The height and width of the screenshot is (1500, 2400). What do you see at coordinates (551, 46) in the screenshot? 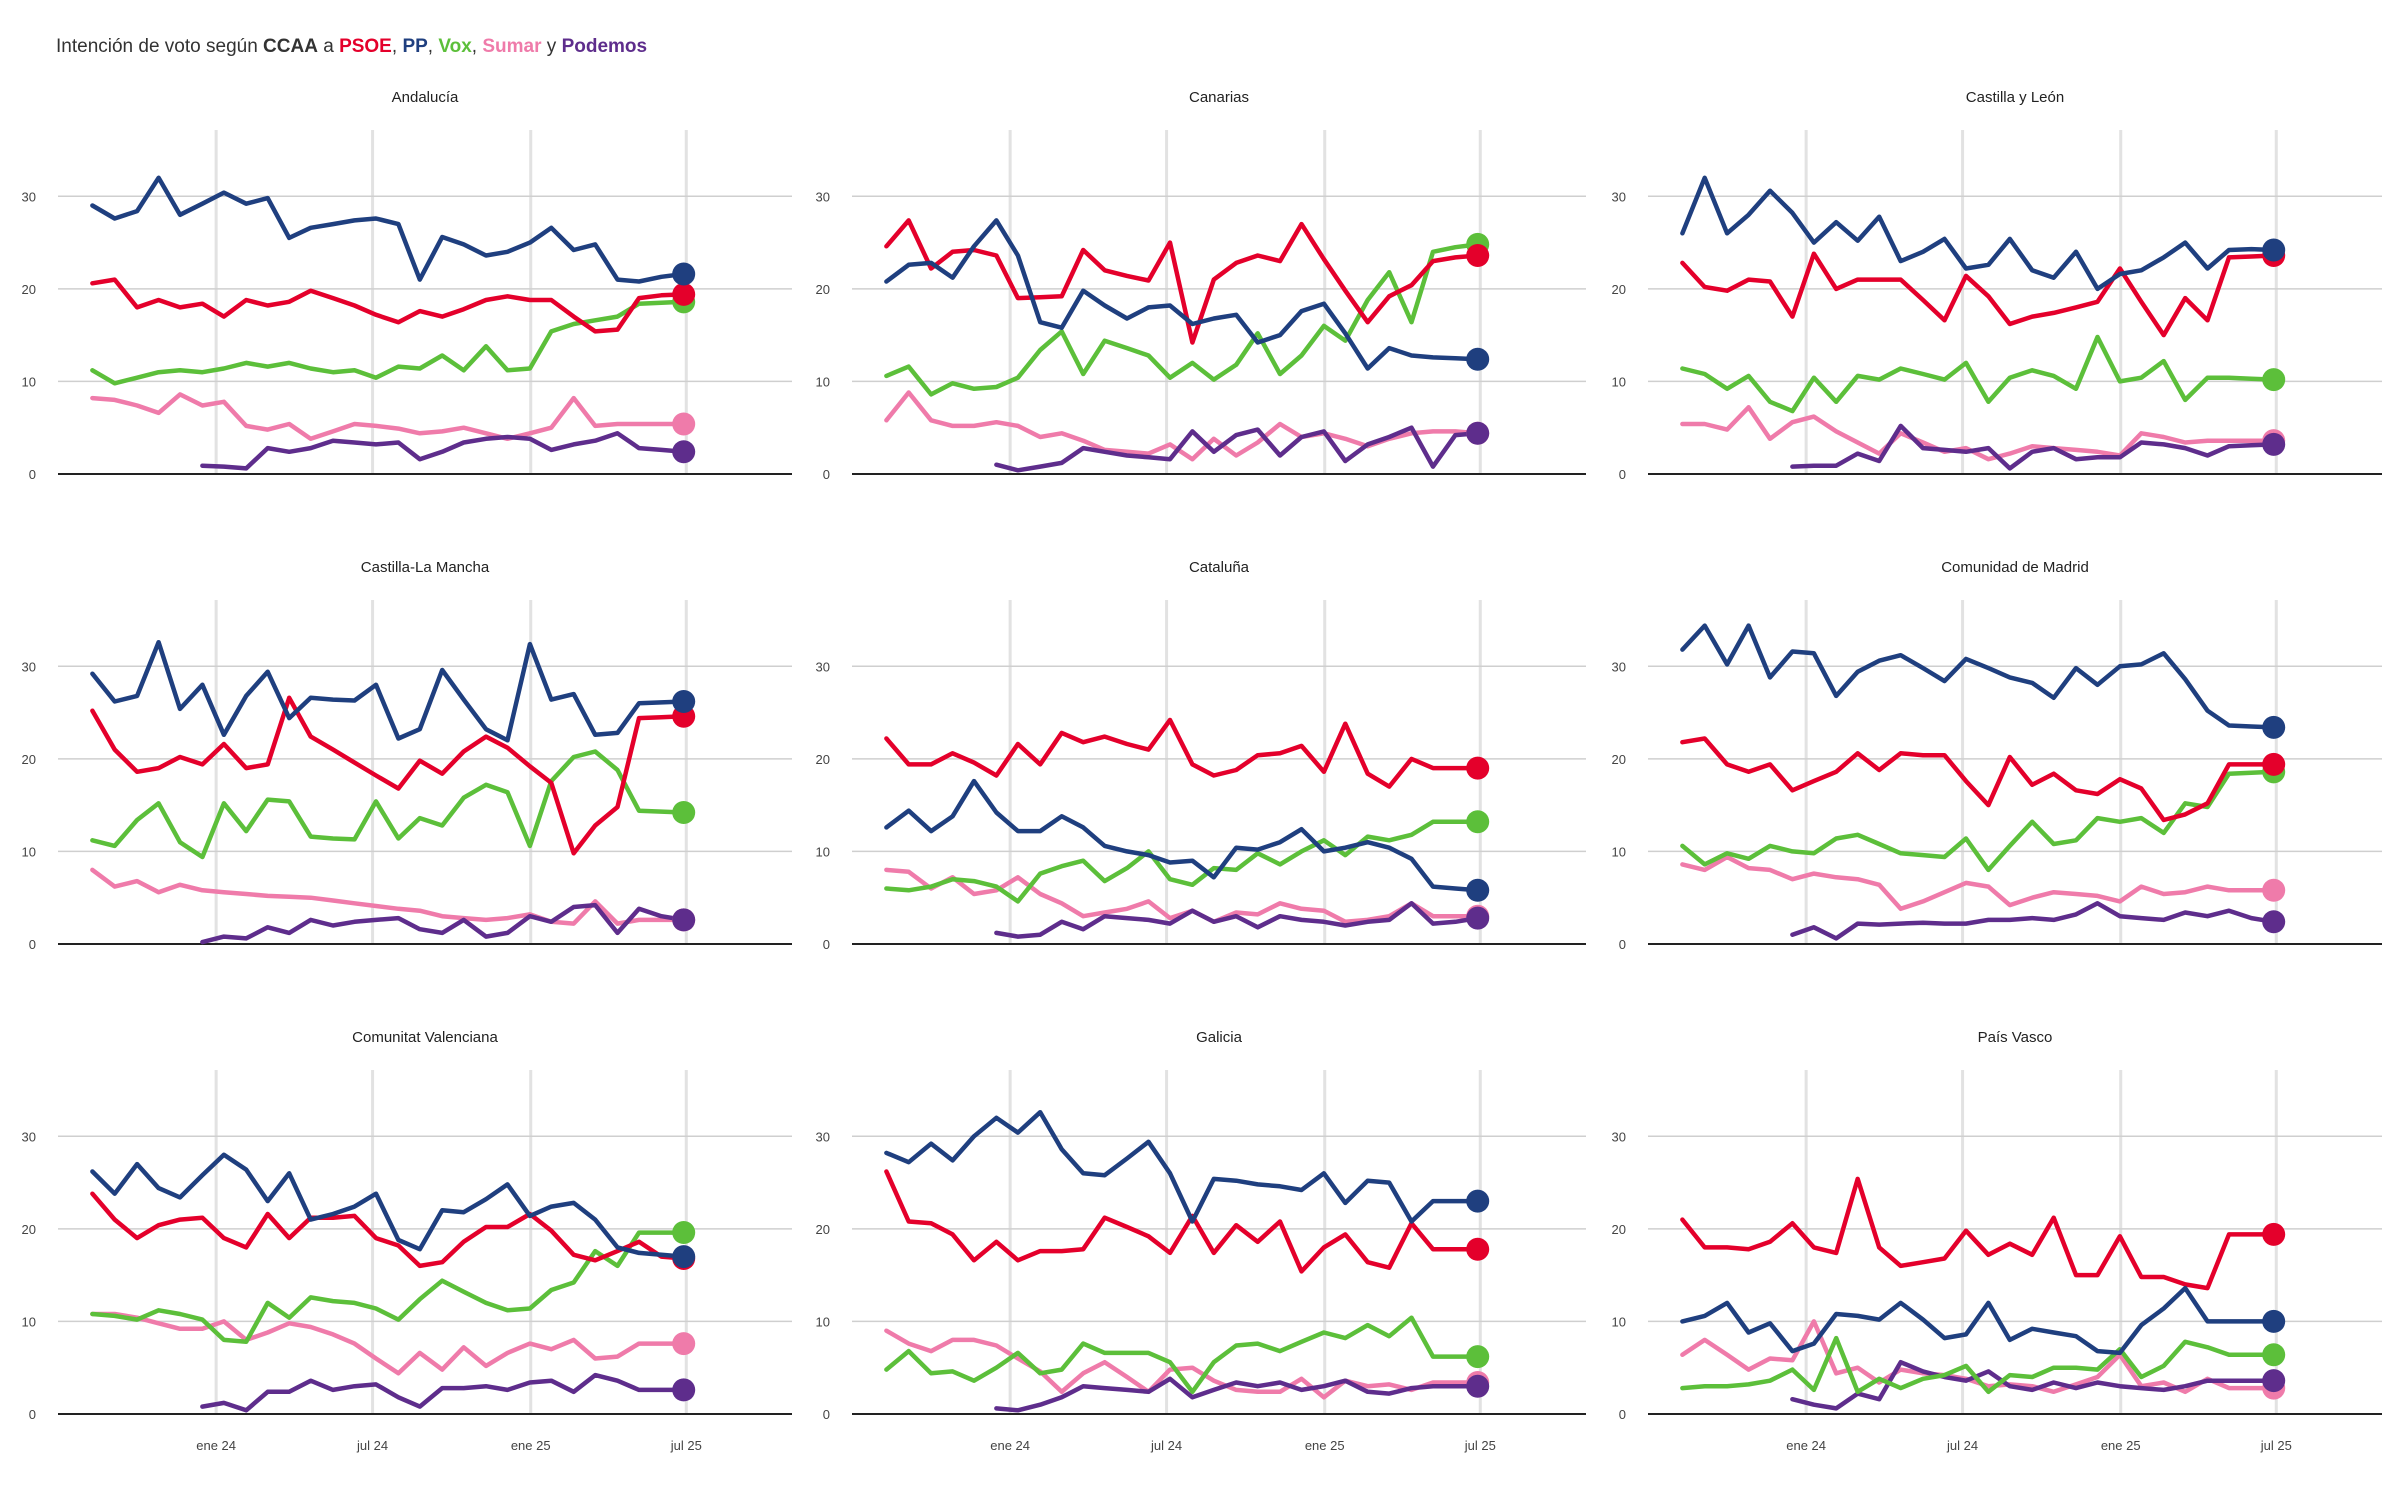
I see `title-y: y` at bounding box center [551, 46].